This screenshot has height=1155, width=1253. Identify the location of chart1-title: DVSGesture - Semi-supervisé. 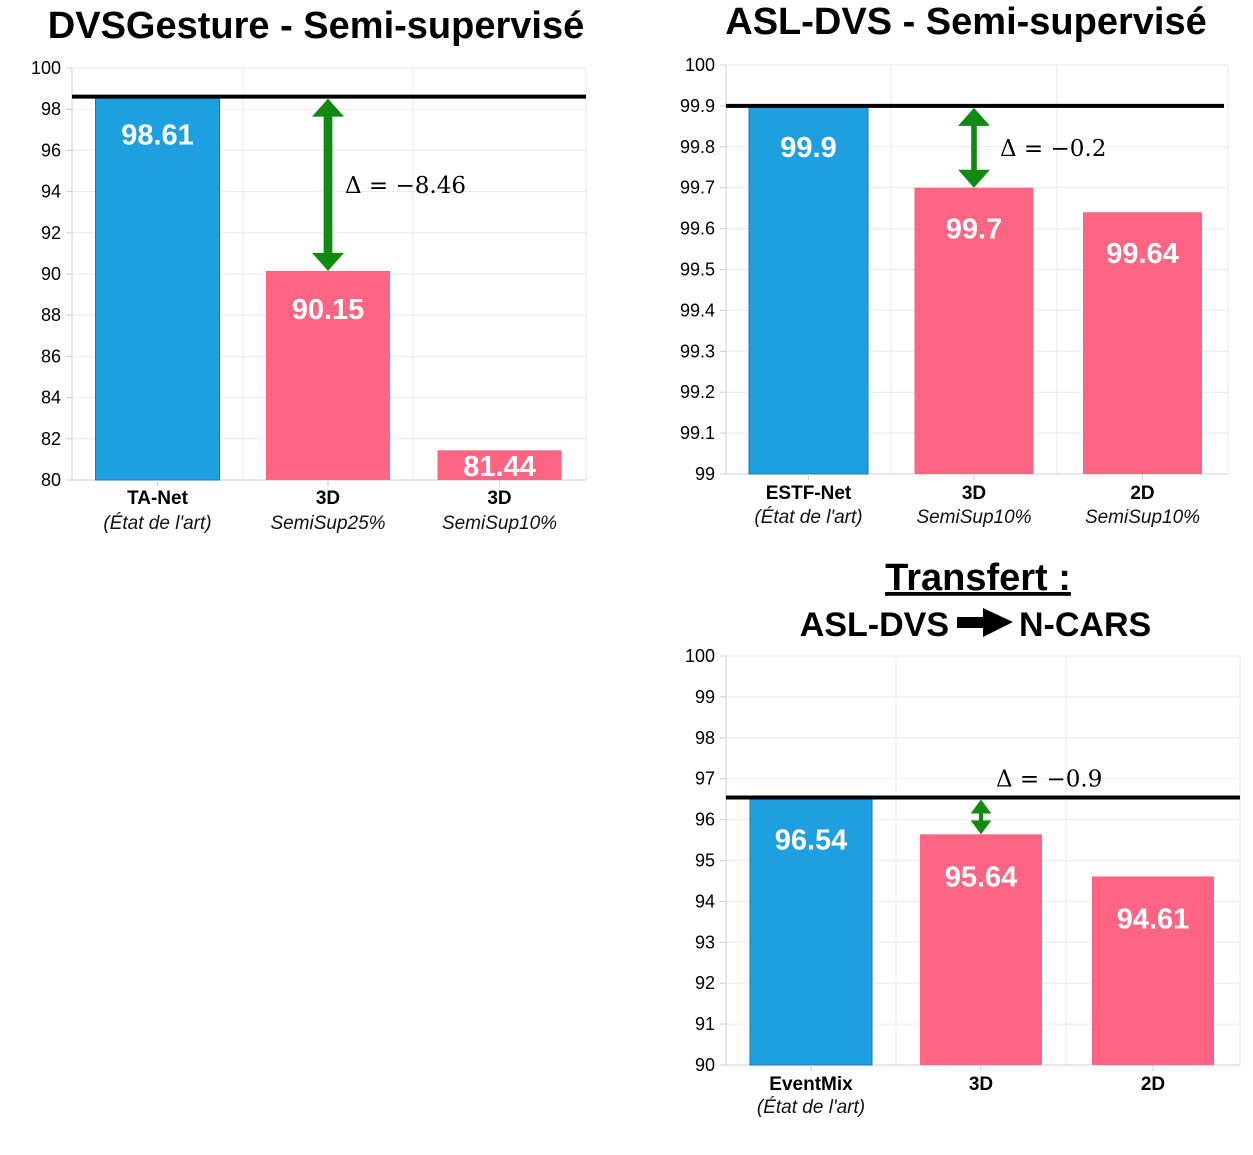
(316, 26).